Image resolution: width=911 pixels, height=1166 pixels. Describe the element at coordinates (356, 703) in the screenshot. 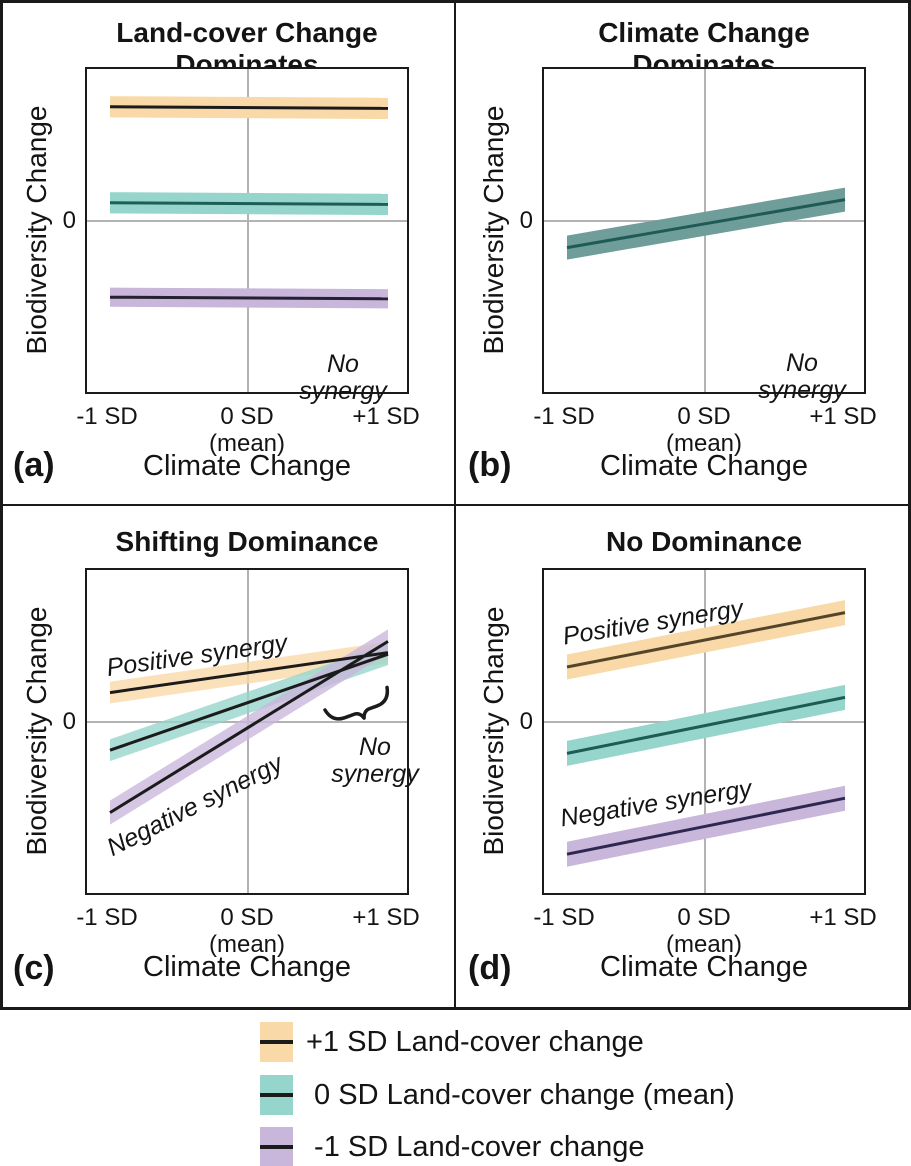

I see `curly-brace-icon` at that location.